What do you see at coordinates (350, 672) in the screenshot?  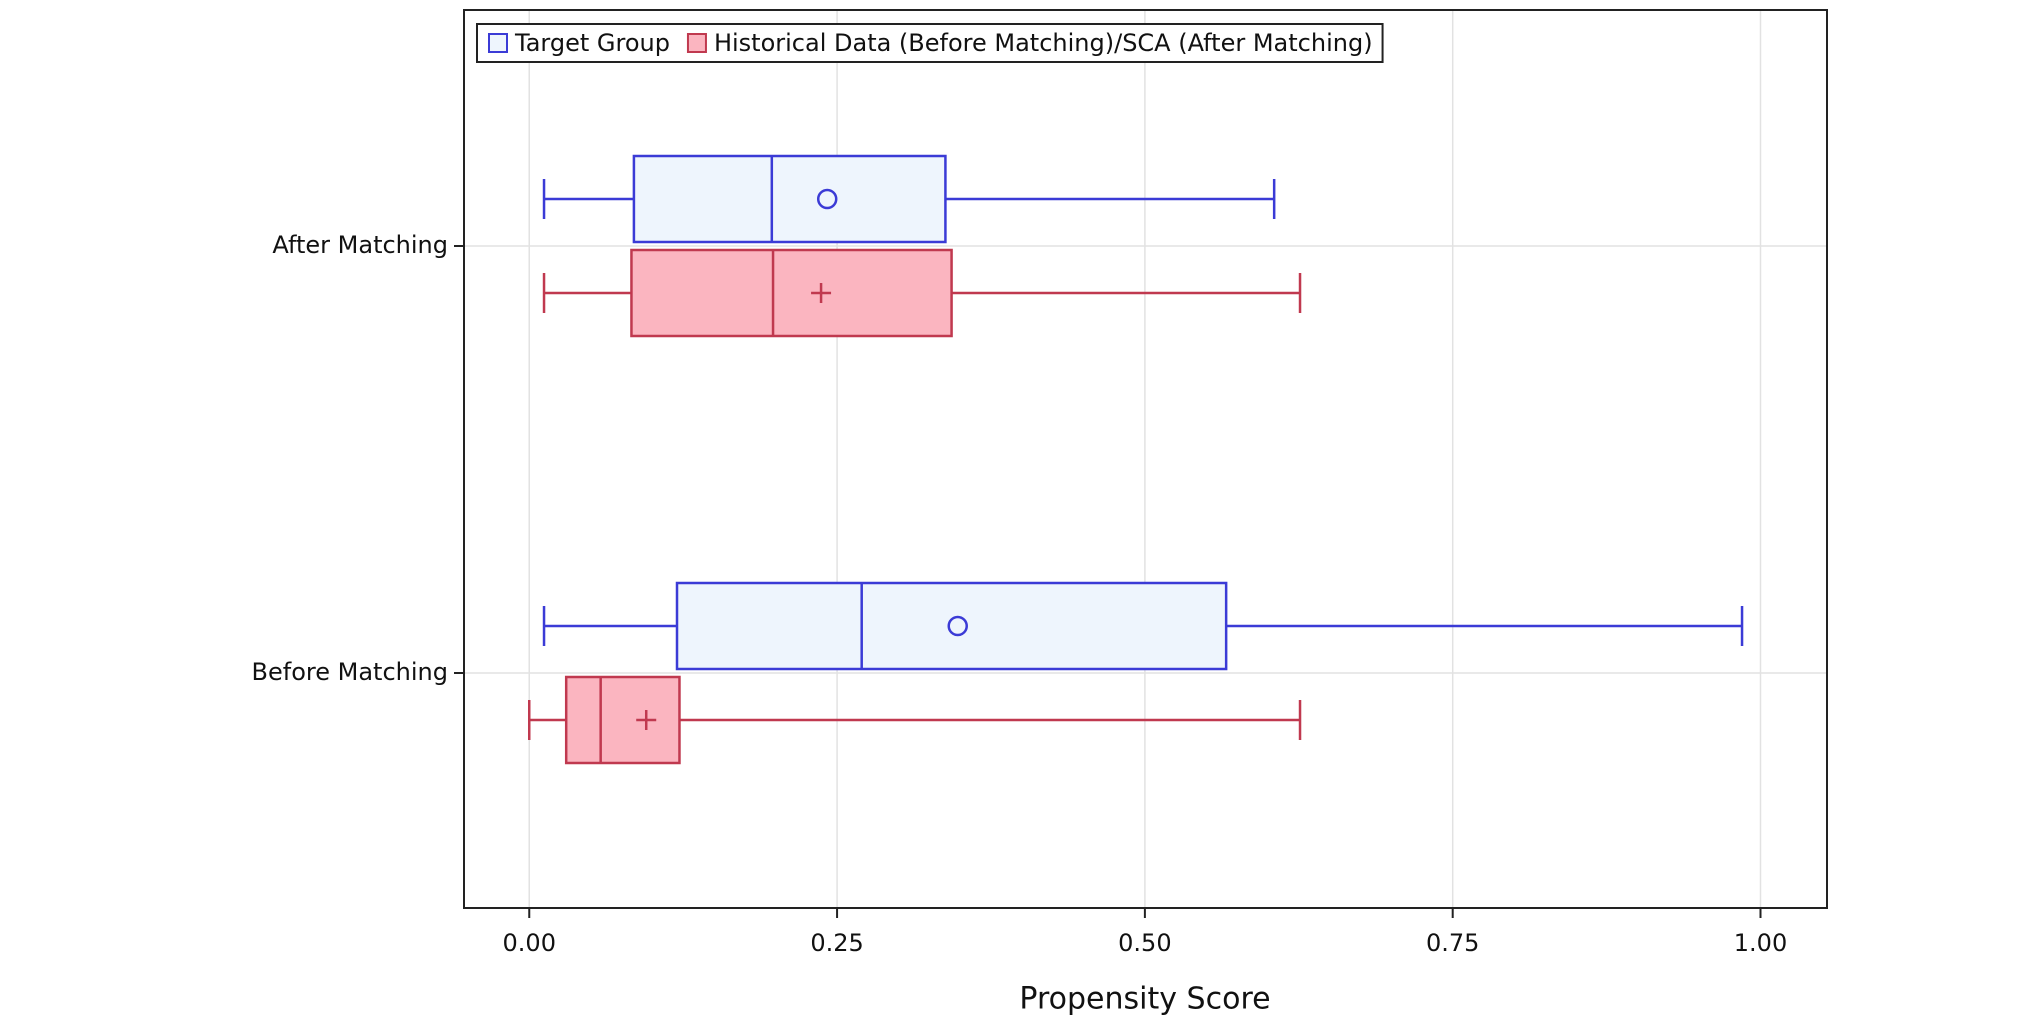 I see `y-tick-label: Before Matching` at bounding box center [350, 672].